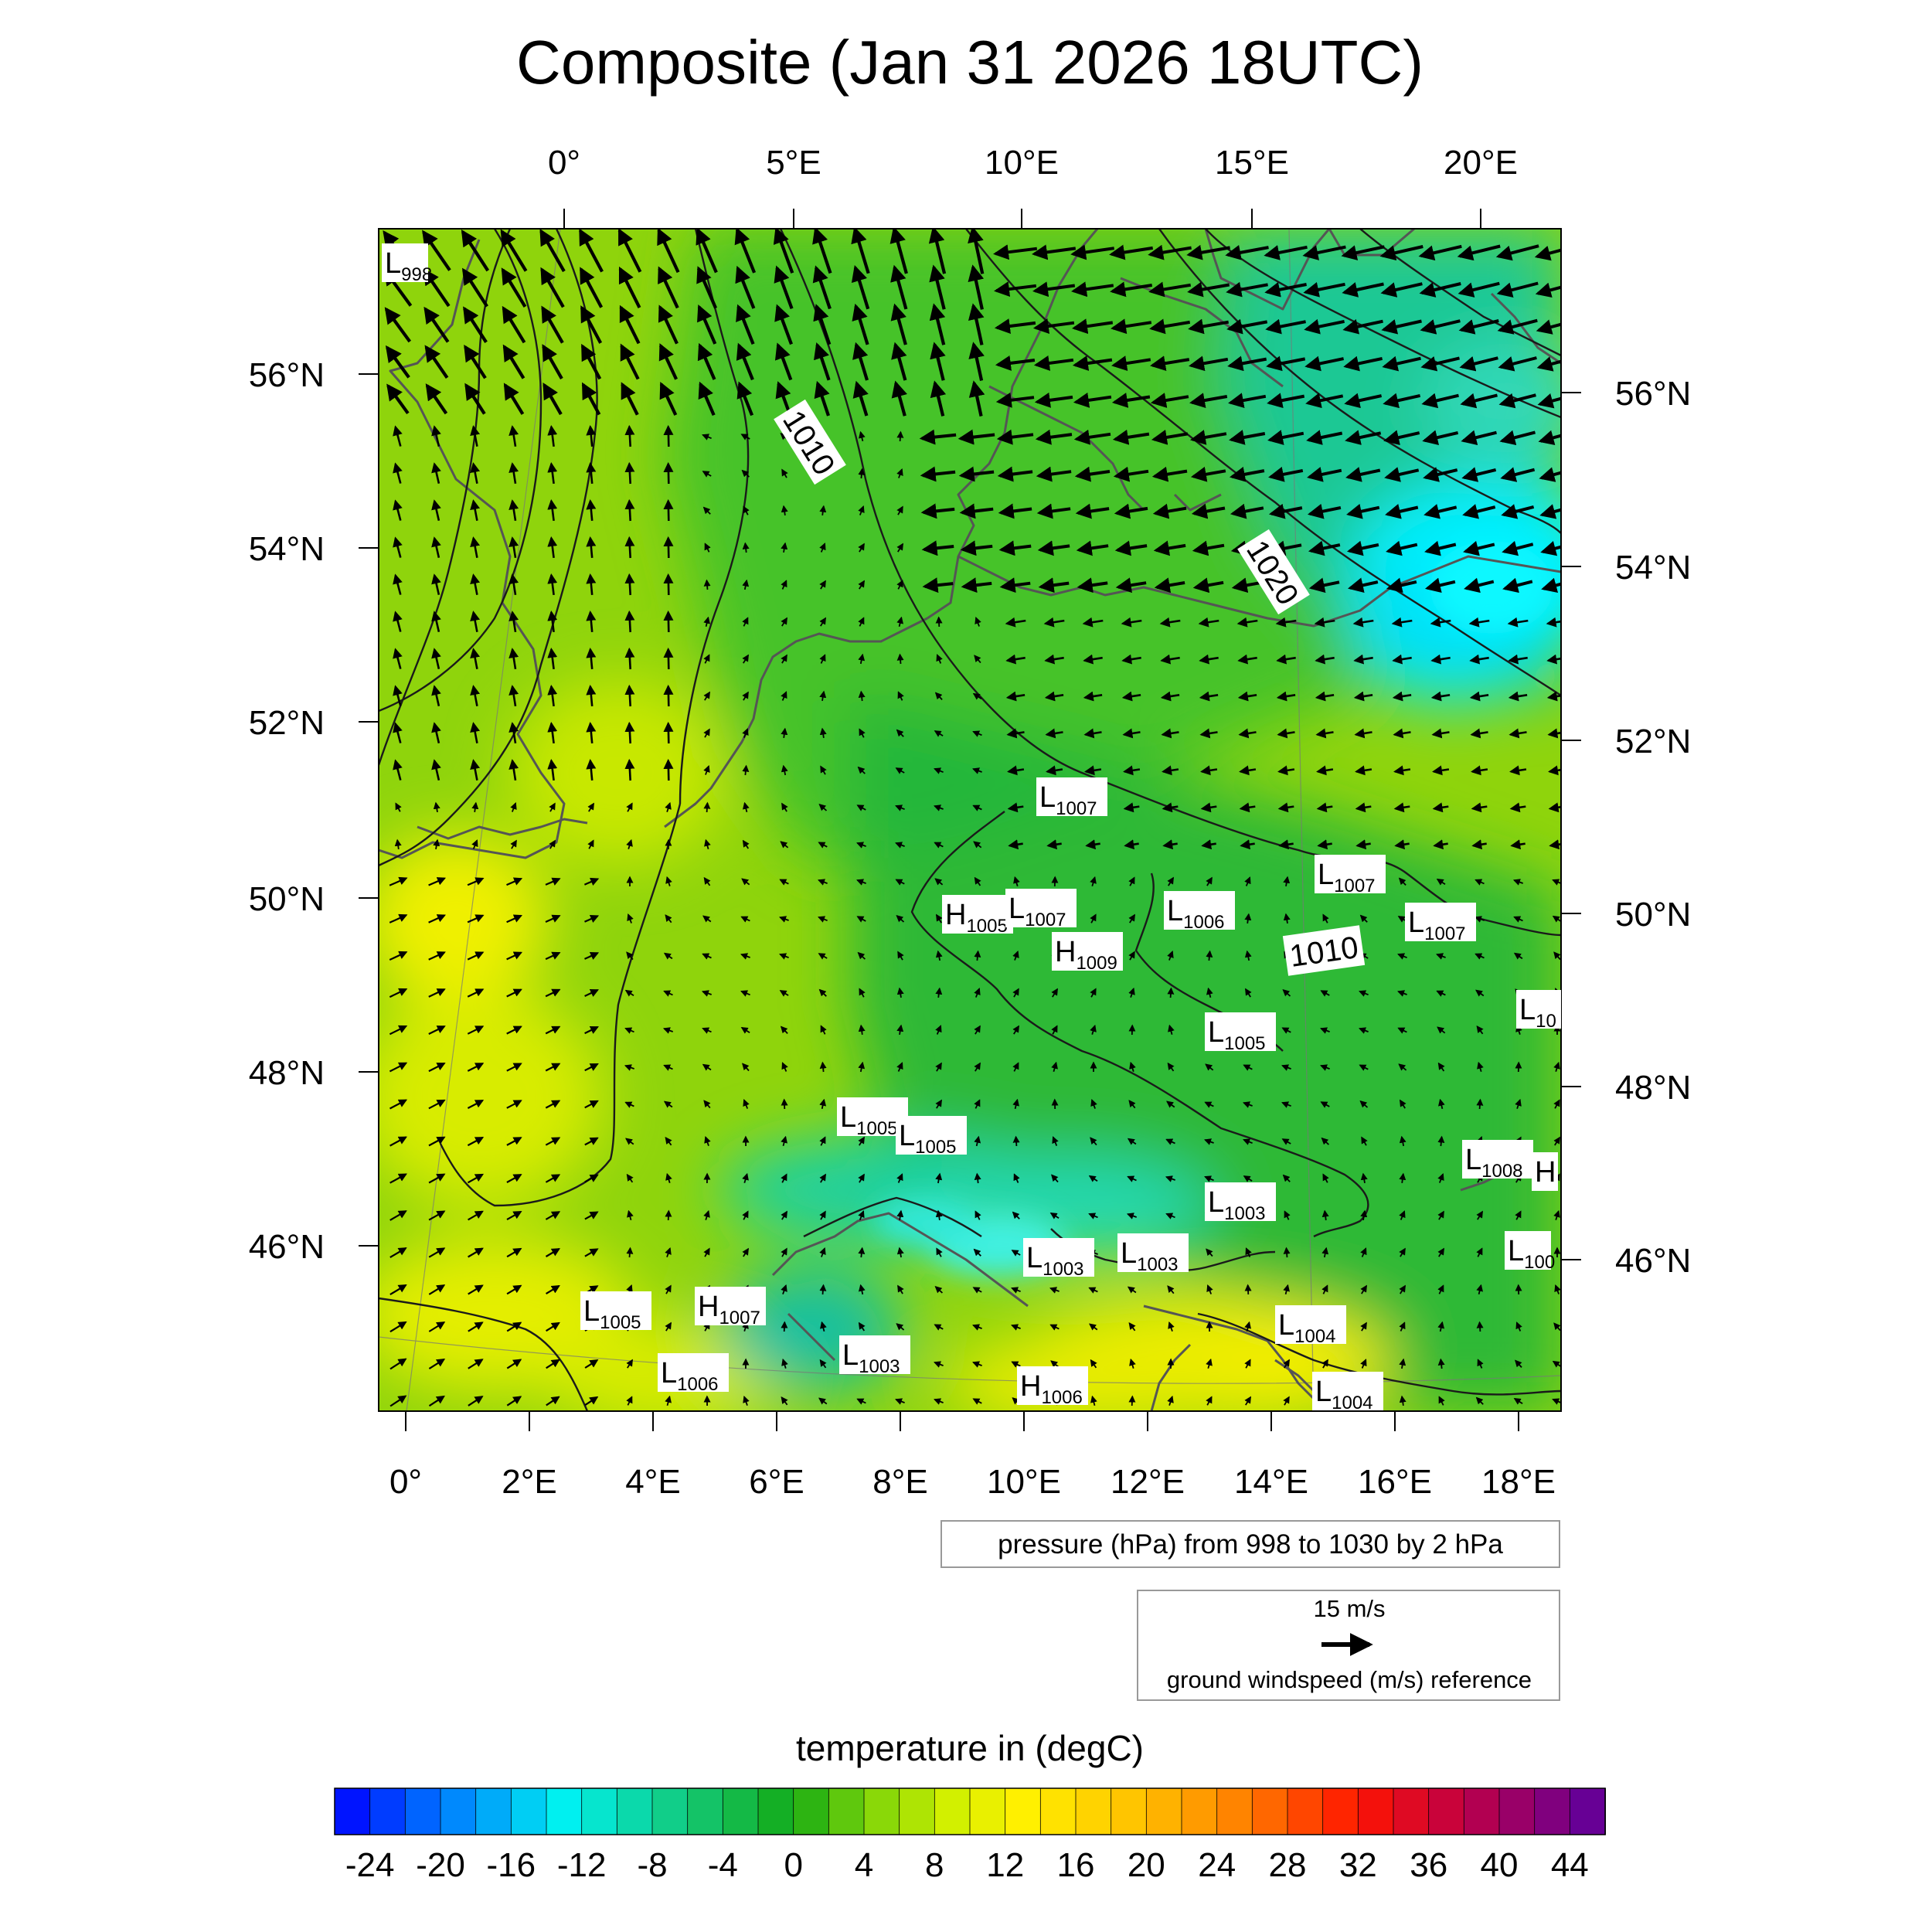 This screenshot has width=1932, height=1932. Describe the element at coordinates (935, 1865) in the screenshot. I see `colorbar-label: 8` at that location.